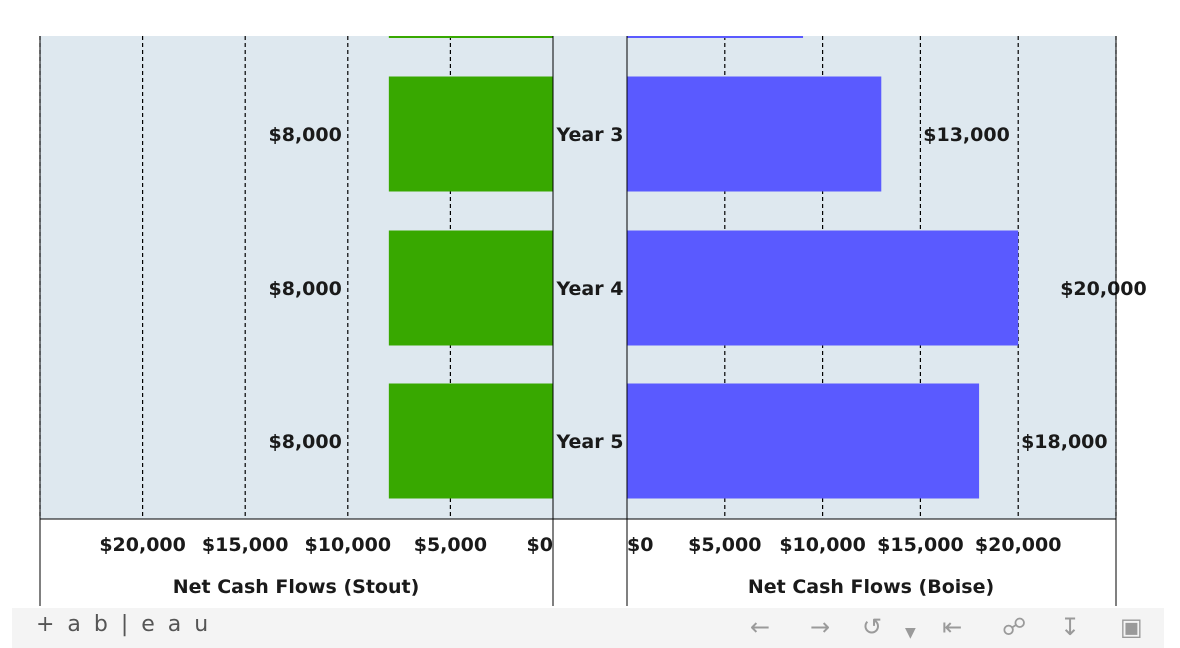 Image resolution: width=1180 pixels, height=648 pixels. I want to click on middle-plot-background, so click(590, 277).